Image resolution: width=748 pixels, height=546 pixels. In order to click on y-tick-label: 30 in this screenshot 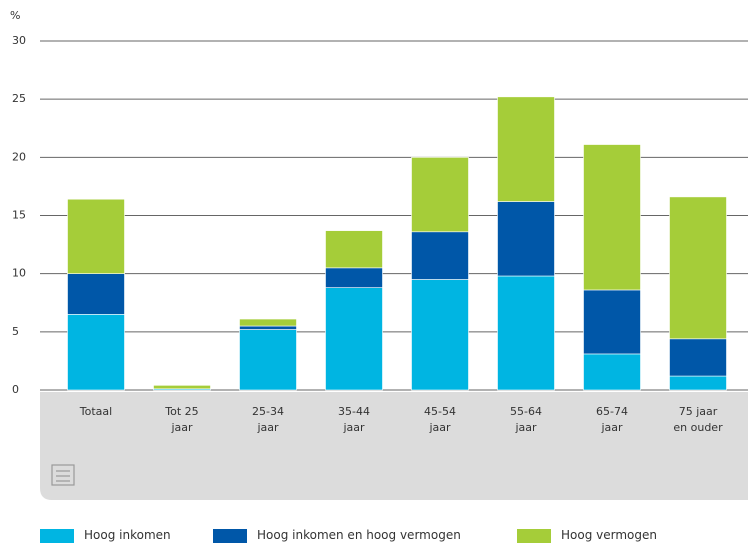, I will do `click(19, 40)`.